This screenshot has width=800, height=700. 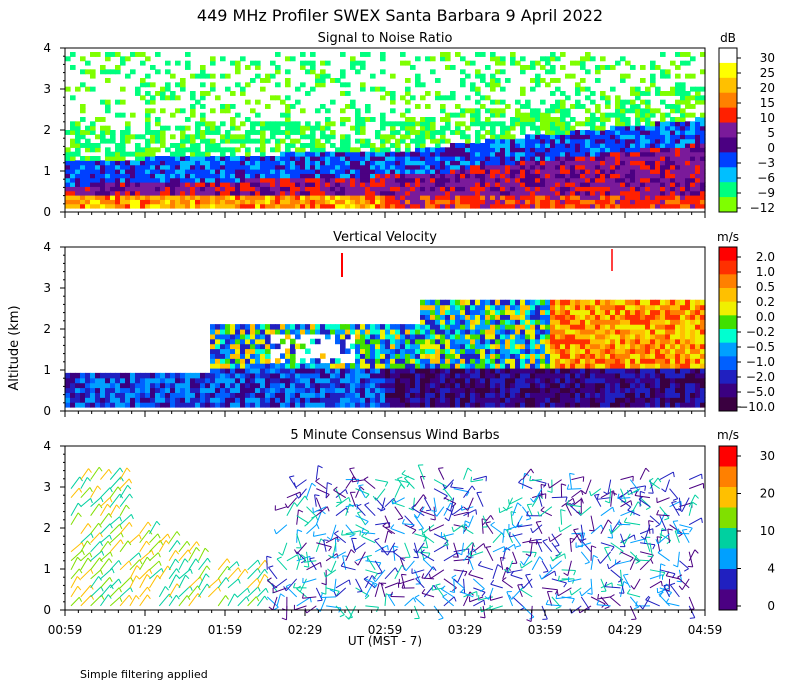 What do you see at coordinates (767, 73) in the screenshot?
I see `colorbar-label: 25` at bounding box center [767, 73].